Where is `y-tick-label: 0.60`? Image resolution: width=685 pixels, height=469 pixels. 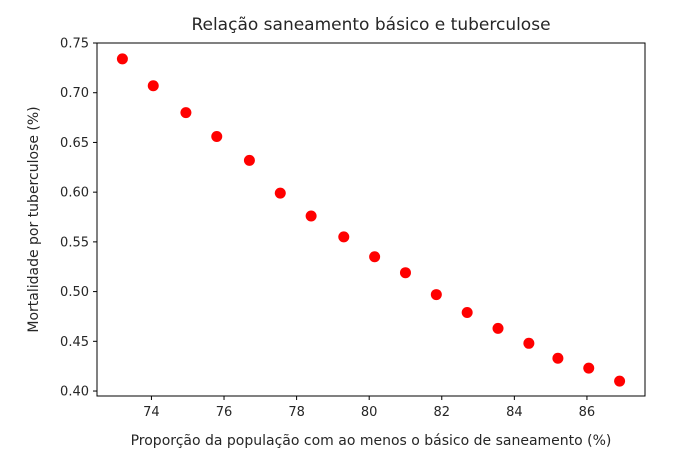
y-tick-label: 0.60 is located at coordinates (74, 193).